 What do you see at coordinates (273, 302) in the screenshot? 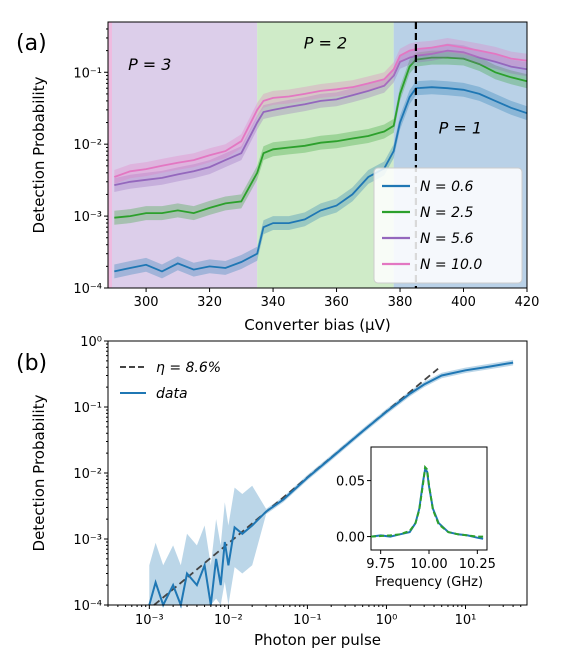
I see `a-xtick-label-340: 340` at bounding box center [273, 302].